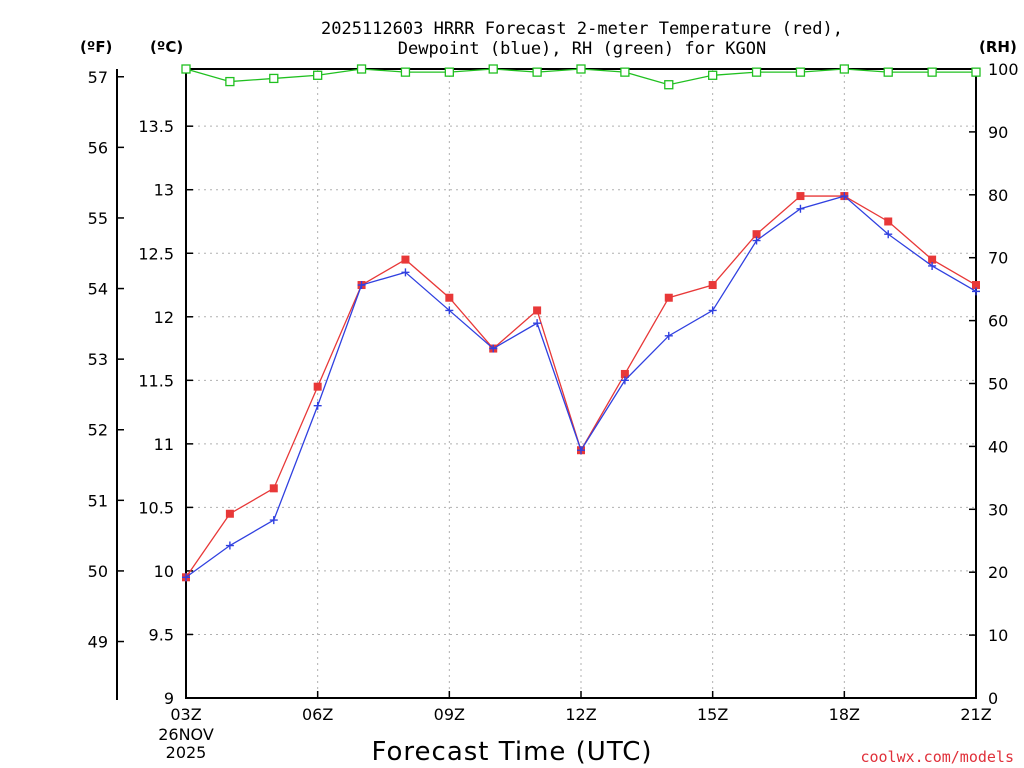 The height and width of the screenshot is (768, 1024). Describe the element at coordinates (156, 126) in the screenshot. I see `celsius-tick-label: 13.5` at that location.